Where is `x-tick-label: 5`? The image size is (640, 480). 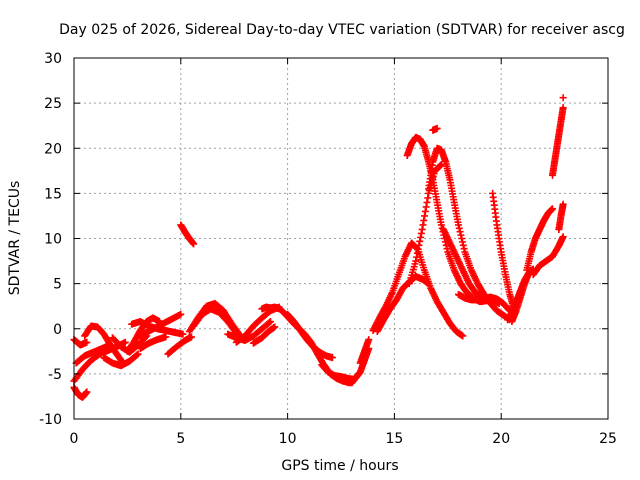 x-tick-label: 5 is located at coordinates (180, 439).